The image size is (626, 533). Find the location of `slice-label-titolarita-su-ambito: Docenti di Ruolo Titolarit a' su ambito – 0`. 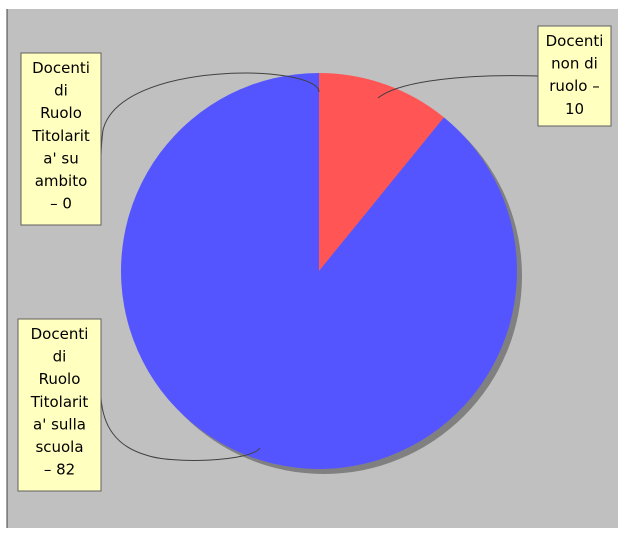

slice-label-titolarita-su-ambito: Docenti di Ruolo Titolarit a' su ambito – 0 is located at coordinates (61, 139).